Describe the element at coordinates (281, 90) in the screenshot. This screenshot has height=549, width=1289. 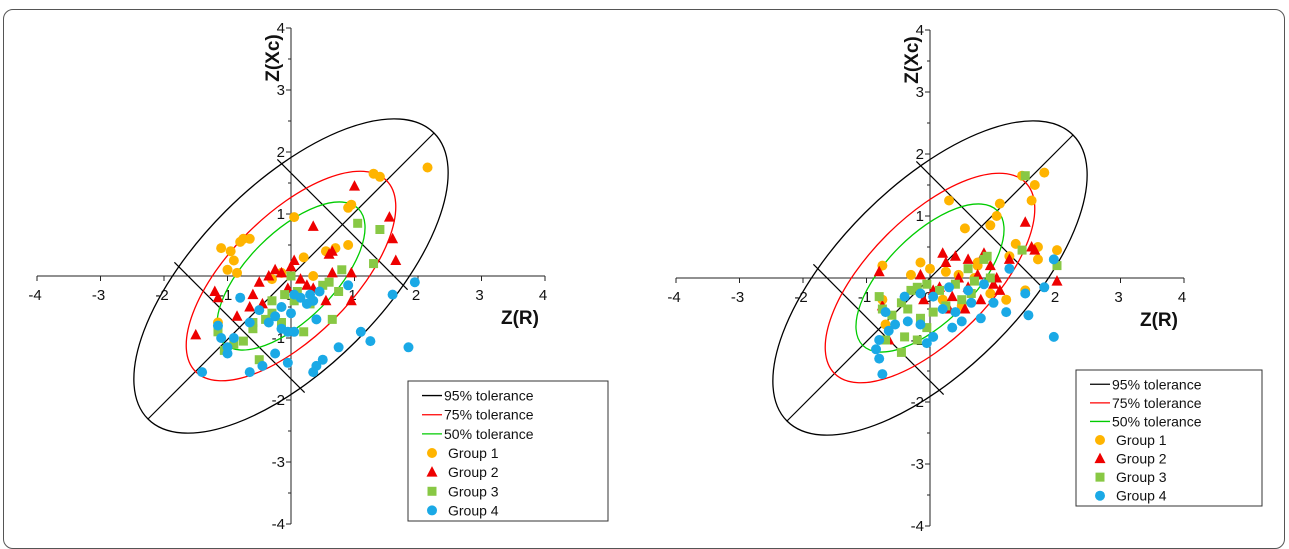
I see `y-tick-label: 3` at that location.